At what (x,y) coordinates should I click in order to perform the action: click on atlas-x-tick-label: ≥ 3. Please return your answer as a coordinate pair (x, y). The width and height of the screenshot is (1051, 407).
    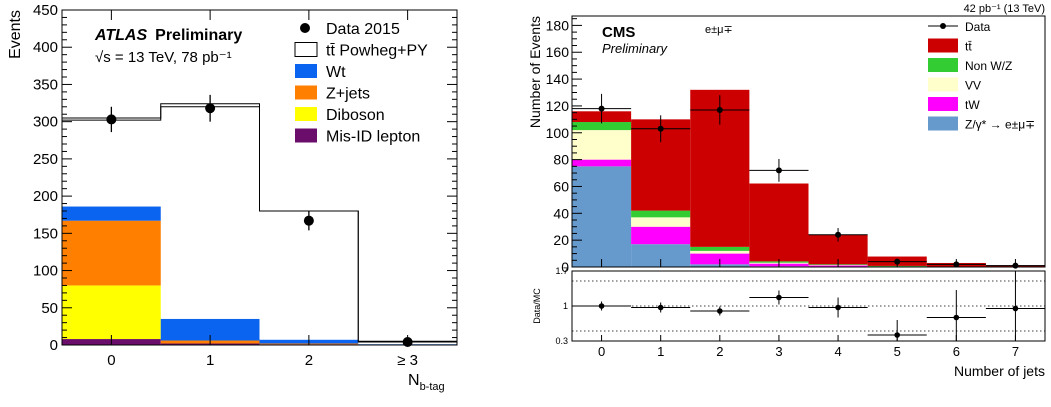
    Looking at the image, I should click on (407, 360).